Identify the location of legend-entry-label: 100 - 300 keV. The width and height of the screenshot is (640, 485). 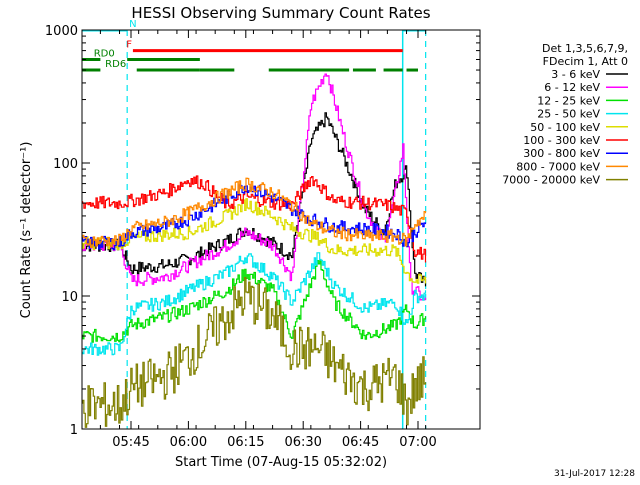
(561, 140).